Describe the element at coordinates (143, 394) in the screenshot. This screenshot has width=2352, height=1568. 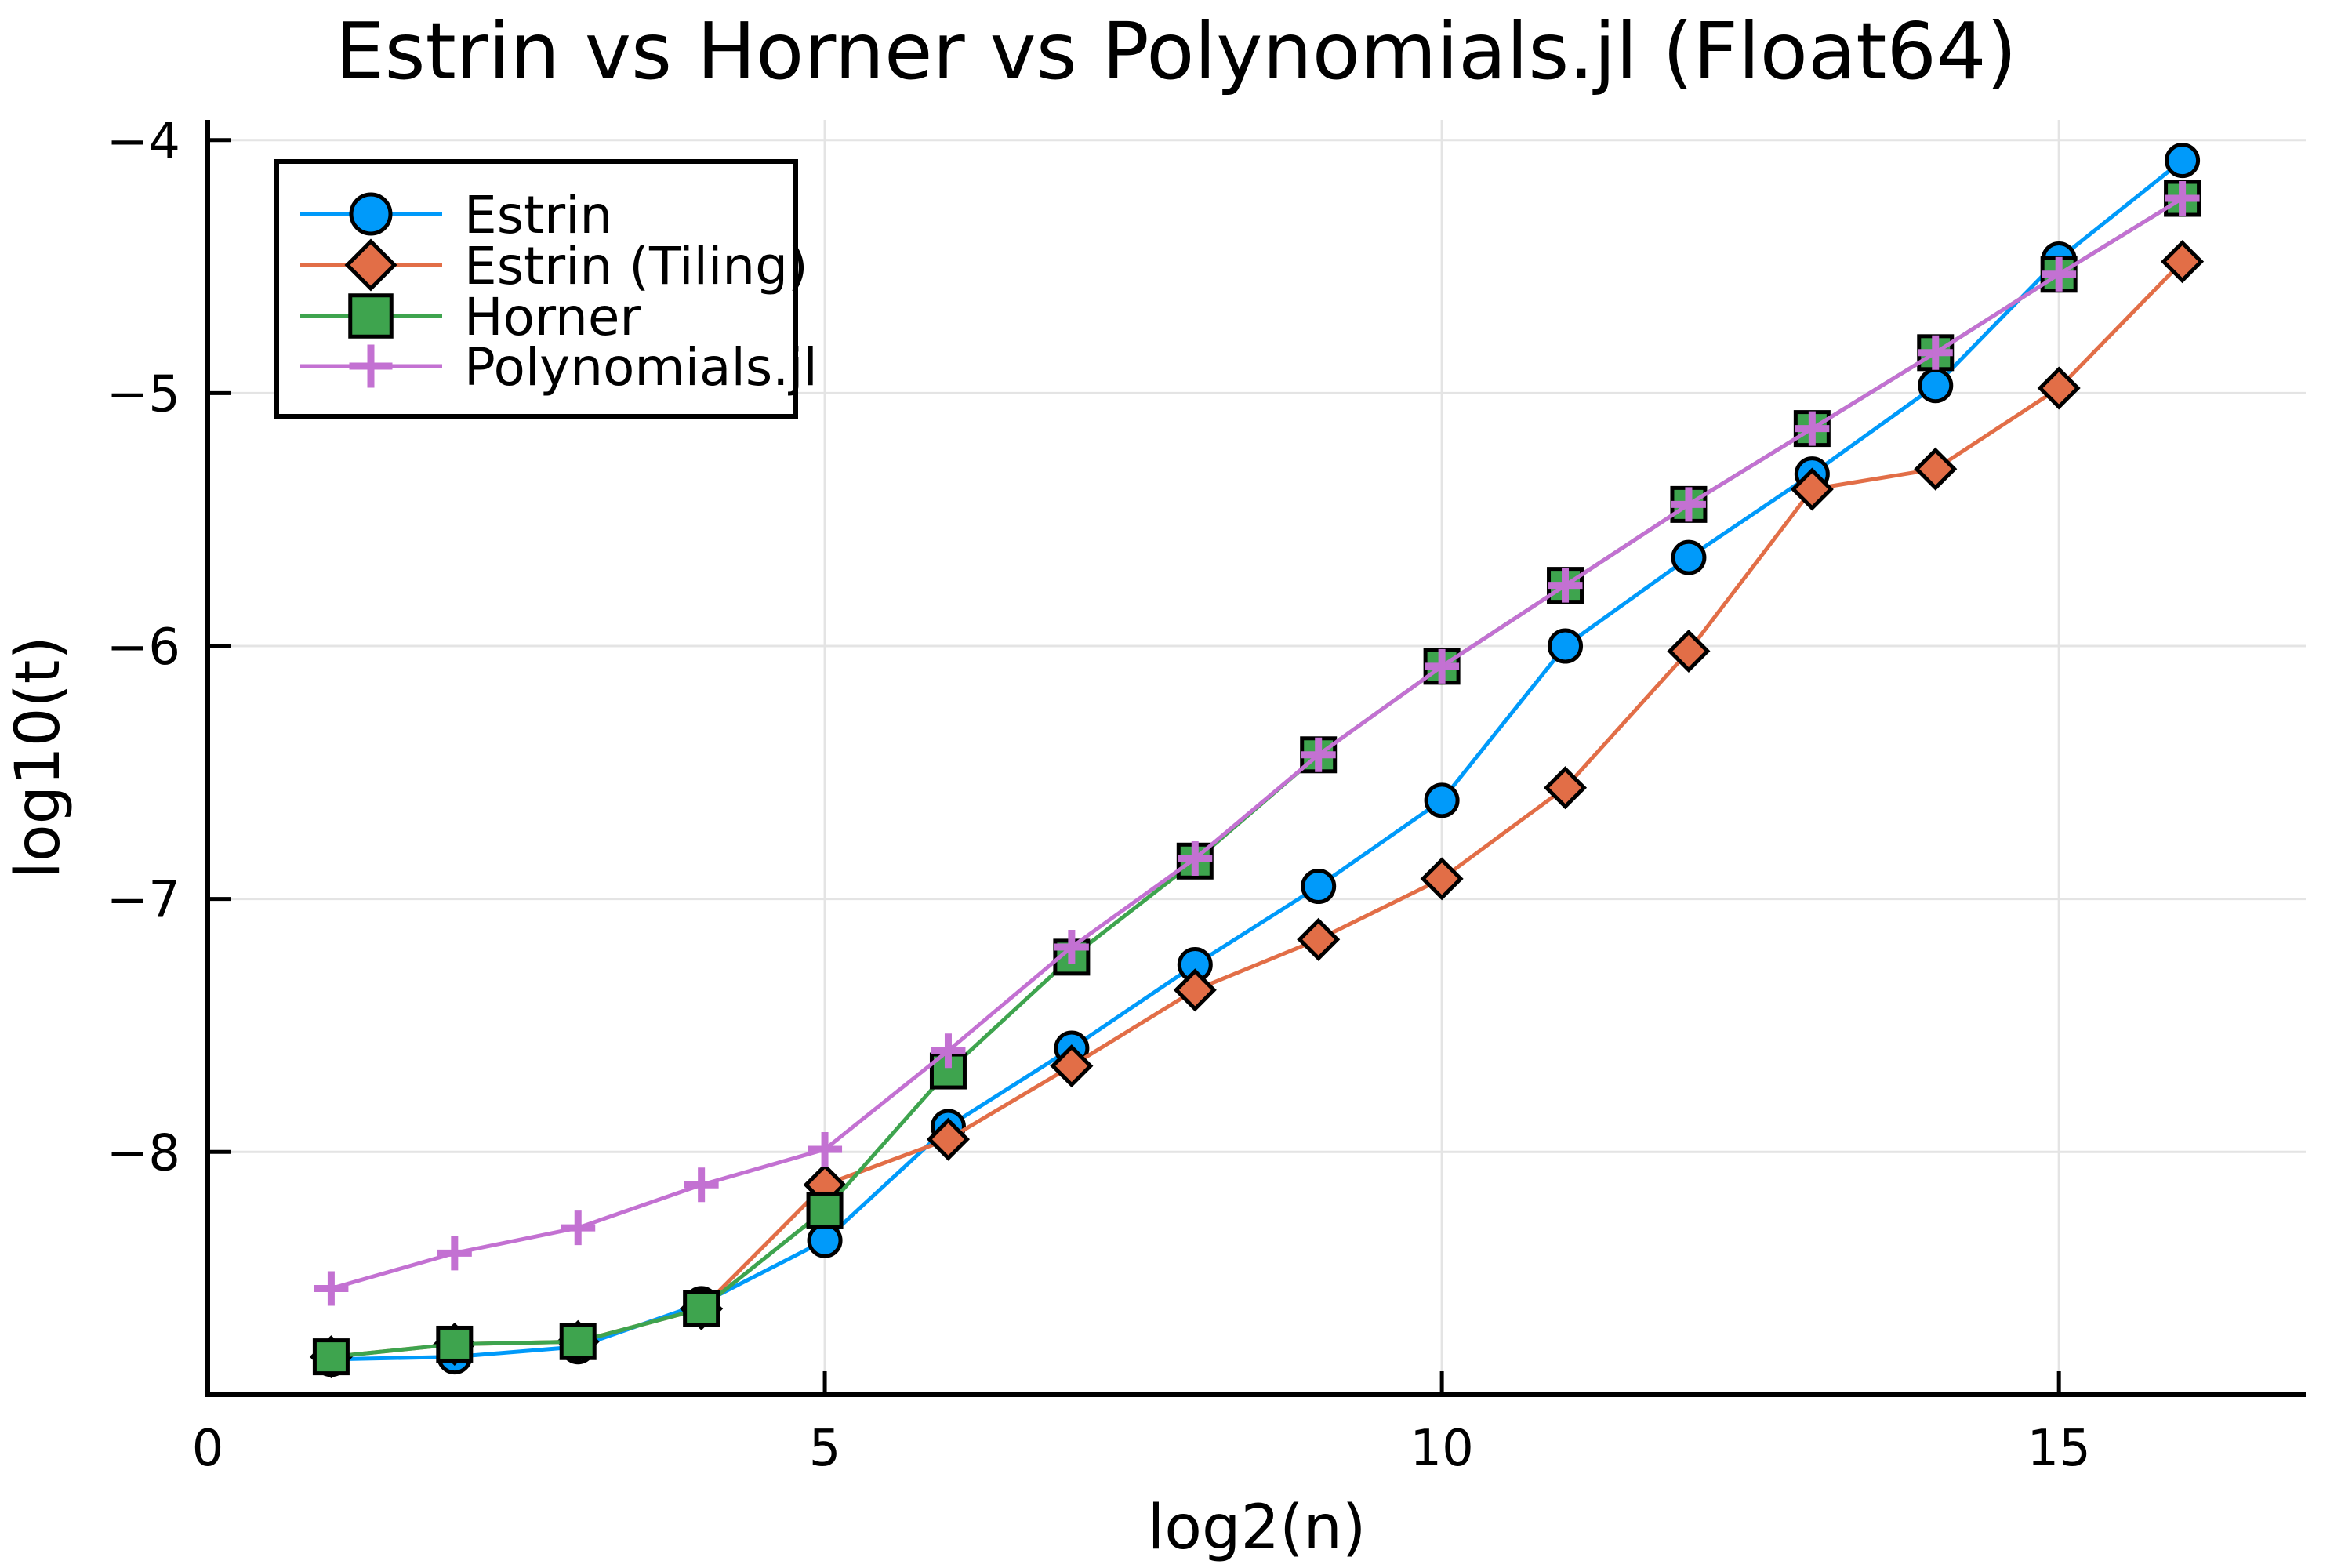
I see `y-tick-label: −5` at that location.